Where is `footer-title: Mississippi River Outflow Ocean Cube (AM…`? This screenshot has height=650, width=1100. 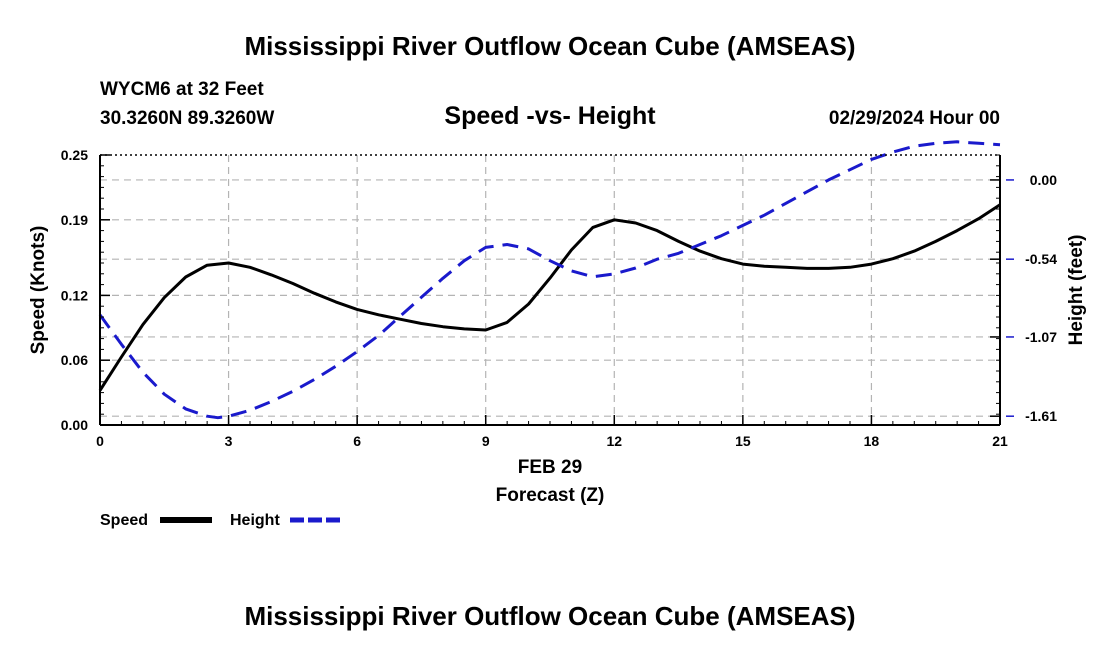 footer-title: Mississippi River Outflow Ocean Cube (AM… is located at coordinates (549, 616).